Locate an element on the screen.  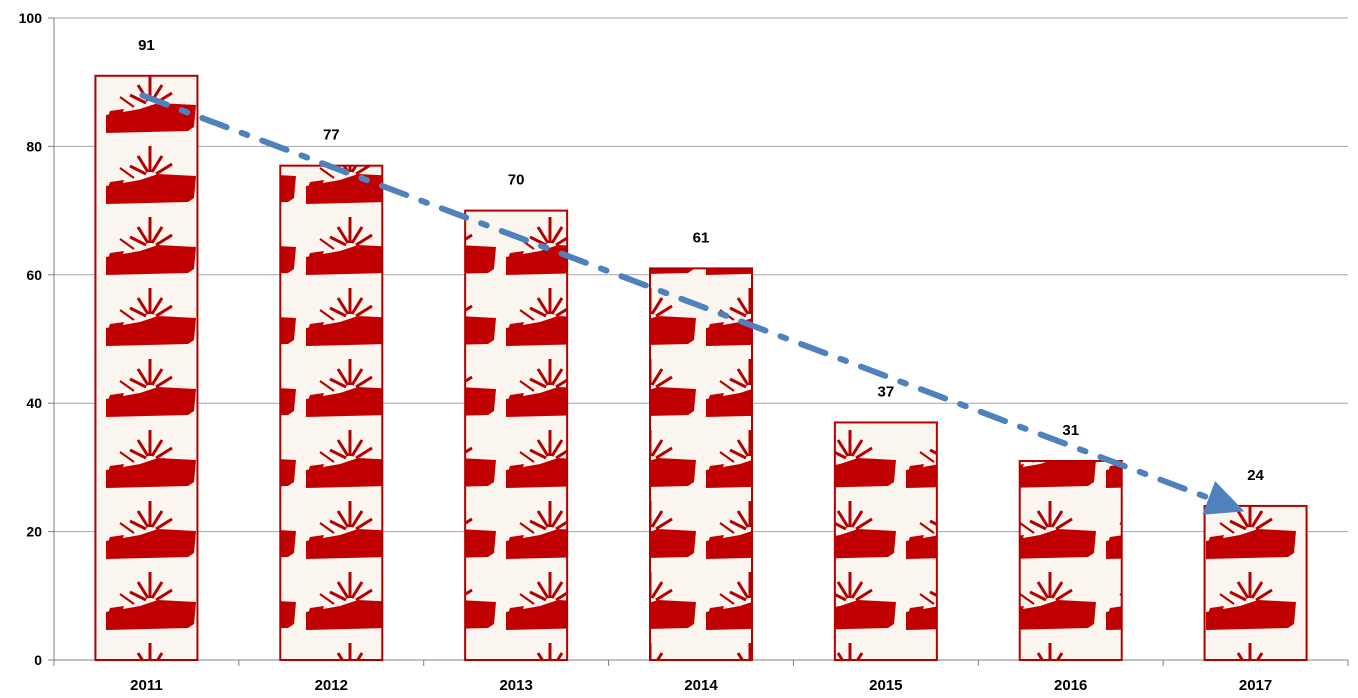
data-label: 37 is located at coordinates (886, 391).